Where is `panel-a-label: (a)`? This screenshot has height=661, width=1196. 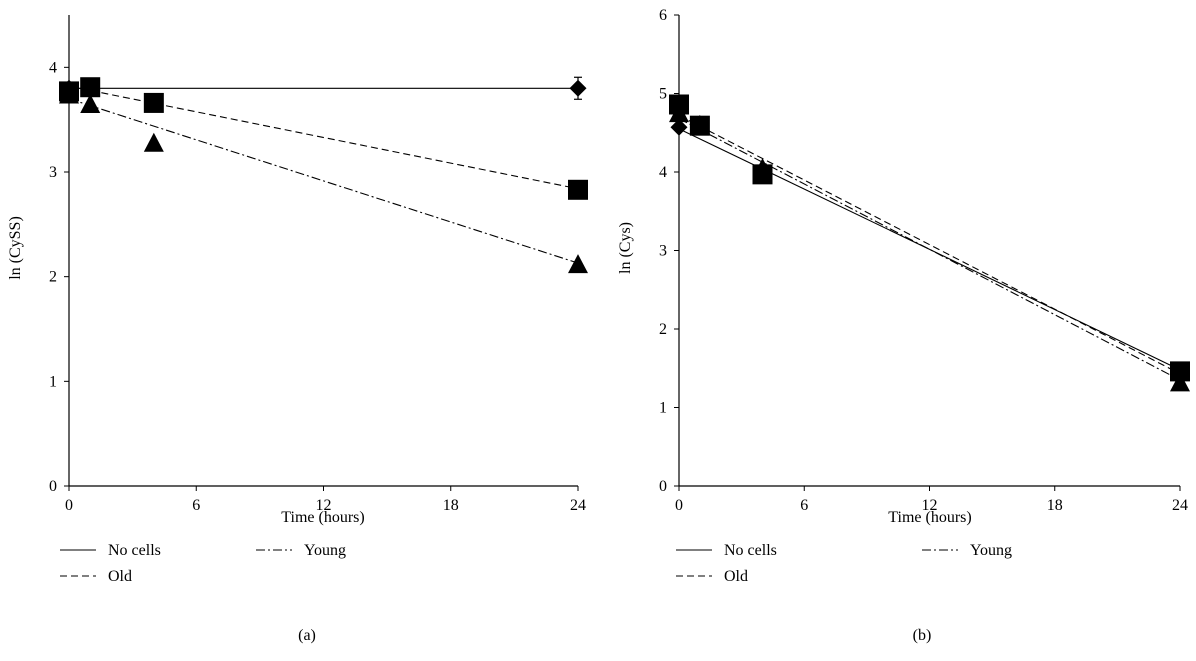 panel-a-label: (a) is located at coordinates (307, 635).